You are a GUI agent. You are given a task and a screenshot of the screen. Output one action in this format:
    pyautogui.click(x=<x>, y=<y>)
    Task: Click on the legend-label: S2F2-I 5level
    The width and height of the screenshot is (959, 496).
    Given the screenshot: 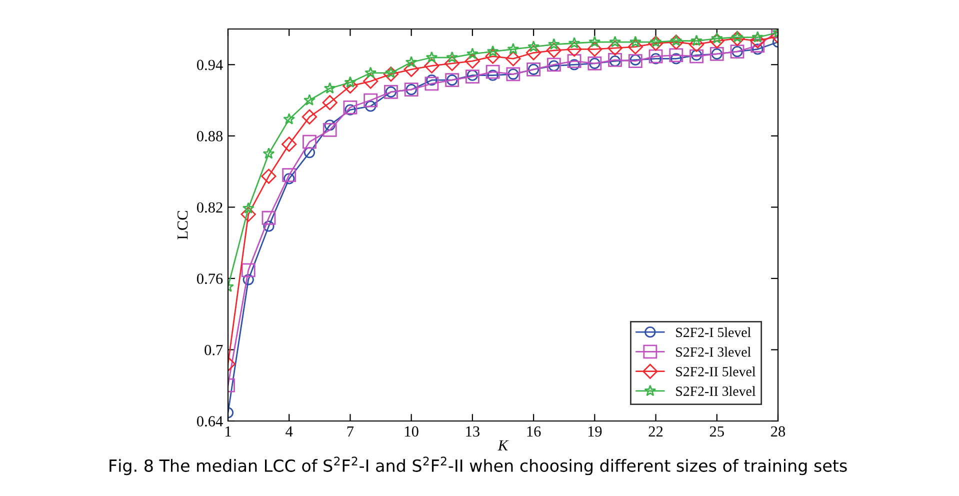 What is the action you would take?
    pyautogui.click(x=713, y=332)
    